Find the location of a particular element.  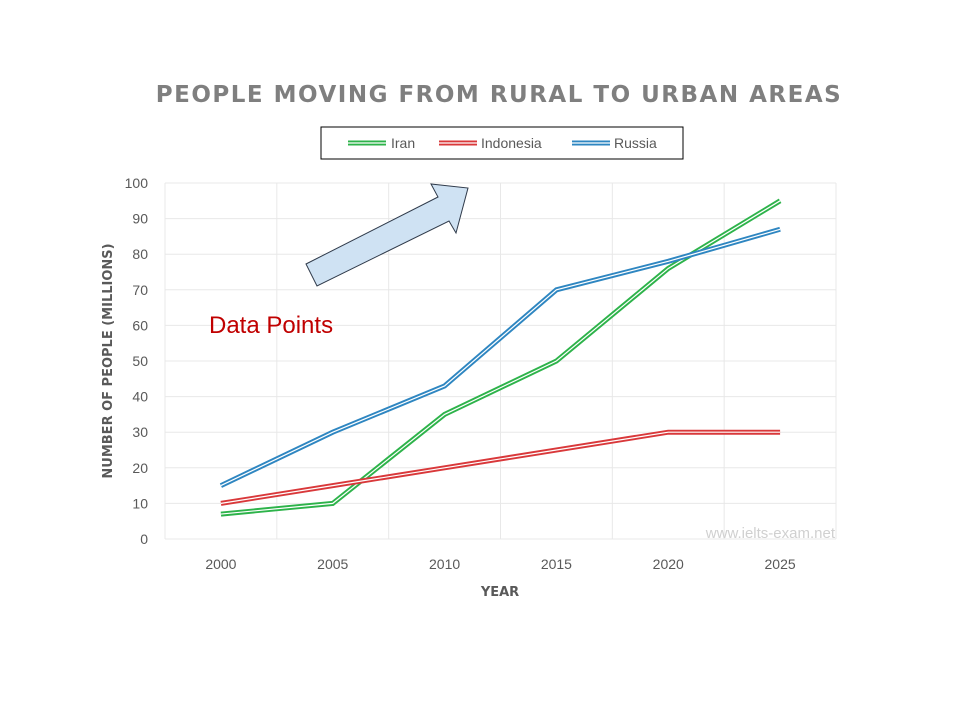

legend-item-iran: Iran is located at coordinates (381, 143).